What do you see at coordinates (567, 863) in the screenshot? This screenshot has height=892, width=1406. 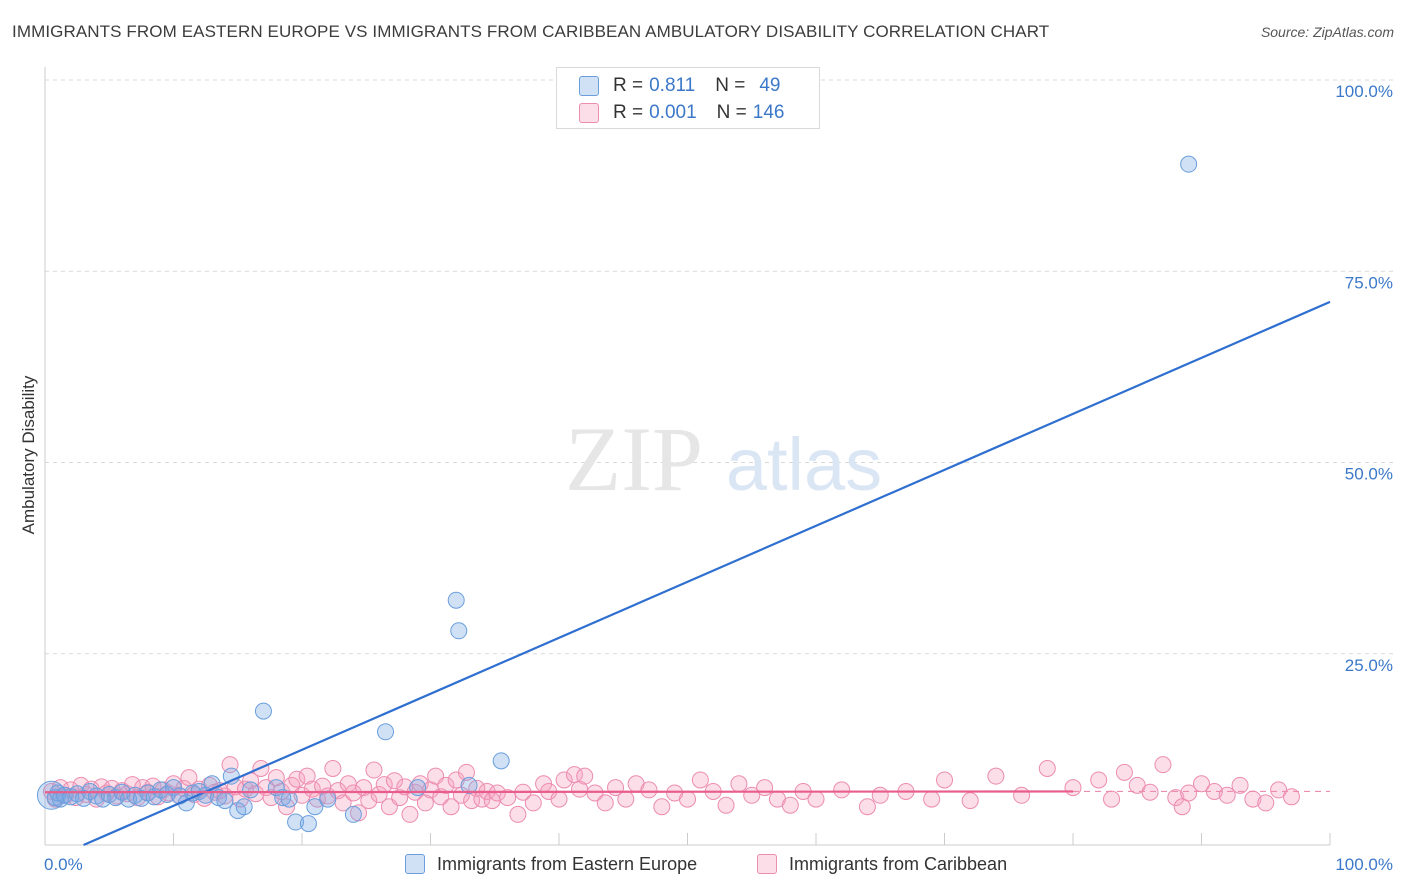 I see `legend-label: Immigrants from Eastern Europe` at bounding box center [567, 863].